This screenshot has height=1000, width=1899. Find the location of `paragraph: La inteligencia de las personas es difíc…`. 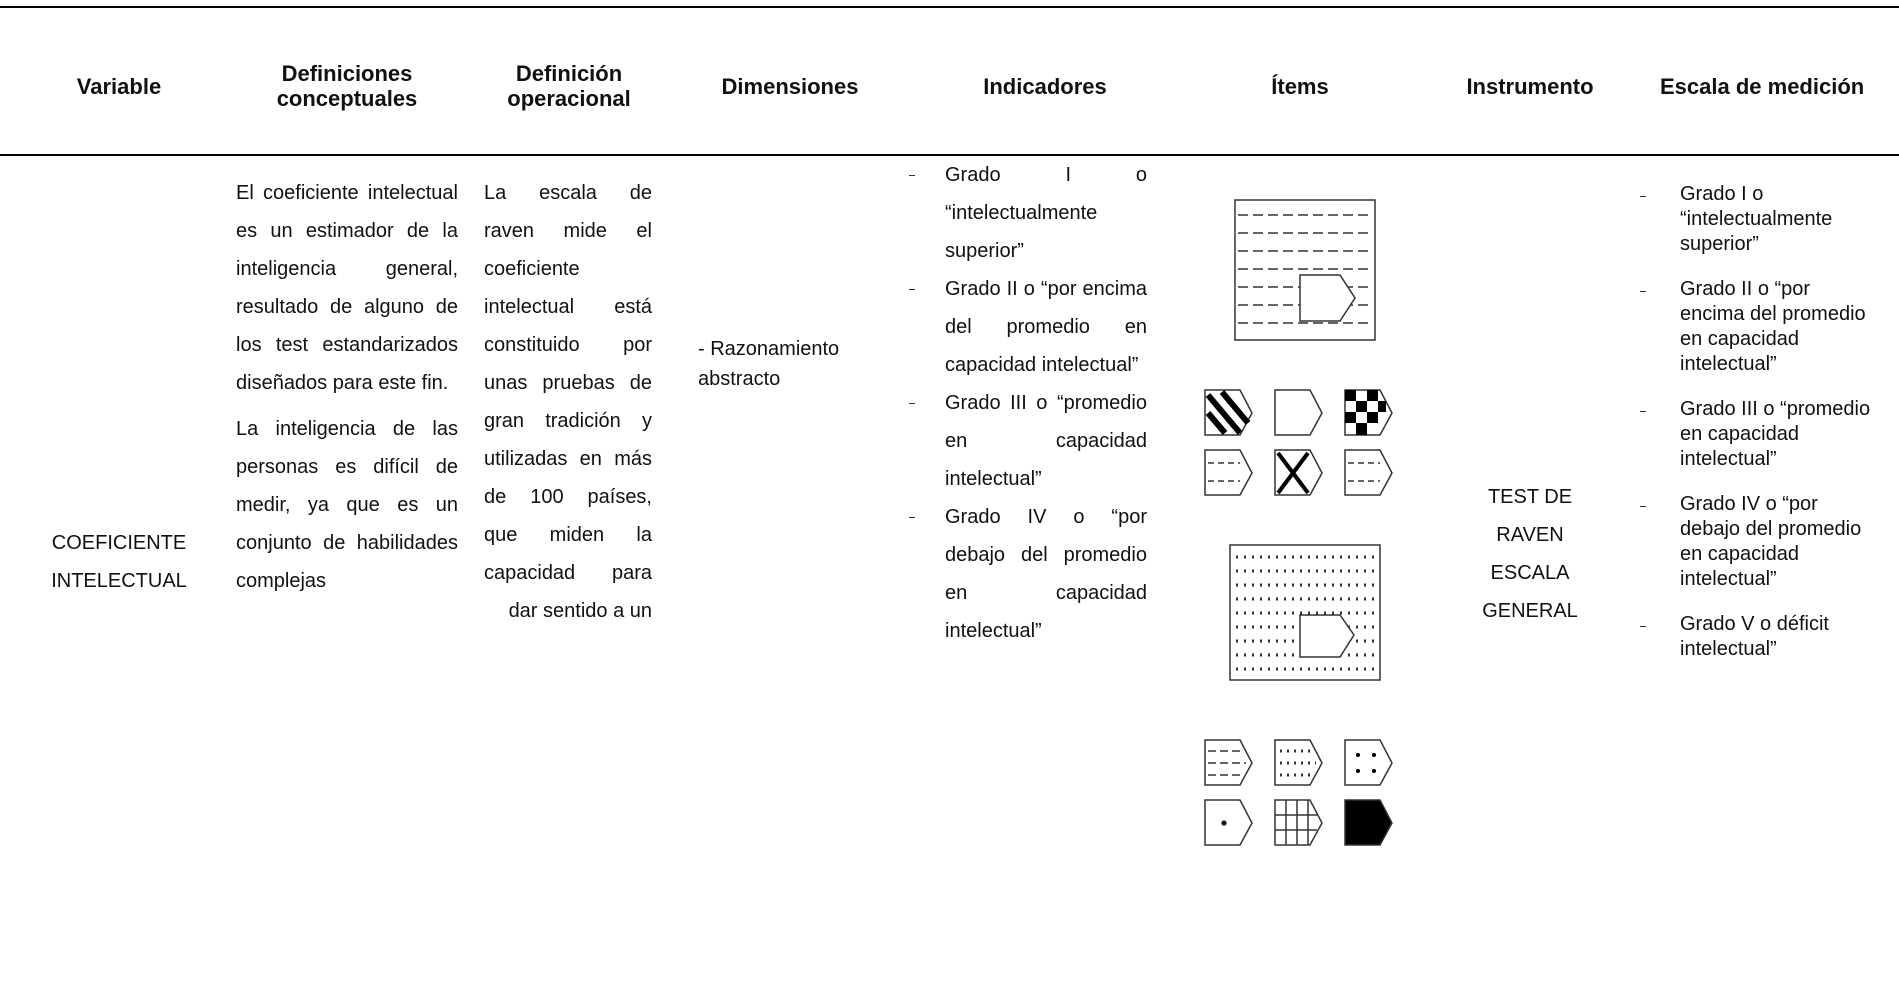

paragraph: La inteligencia de las personas es difíc… is located at coordinates (347, 505).